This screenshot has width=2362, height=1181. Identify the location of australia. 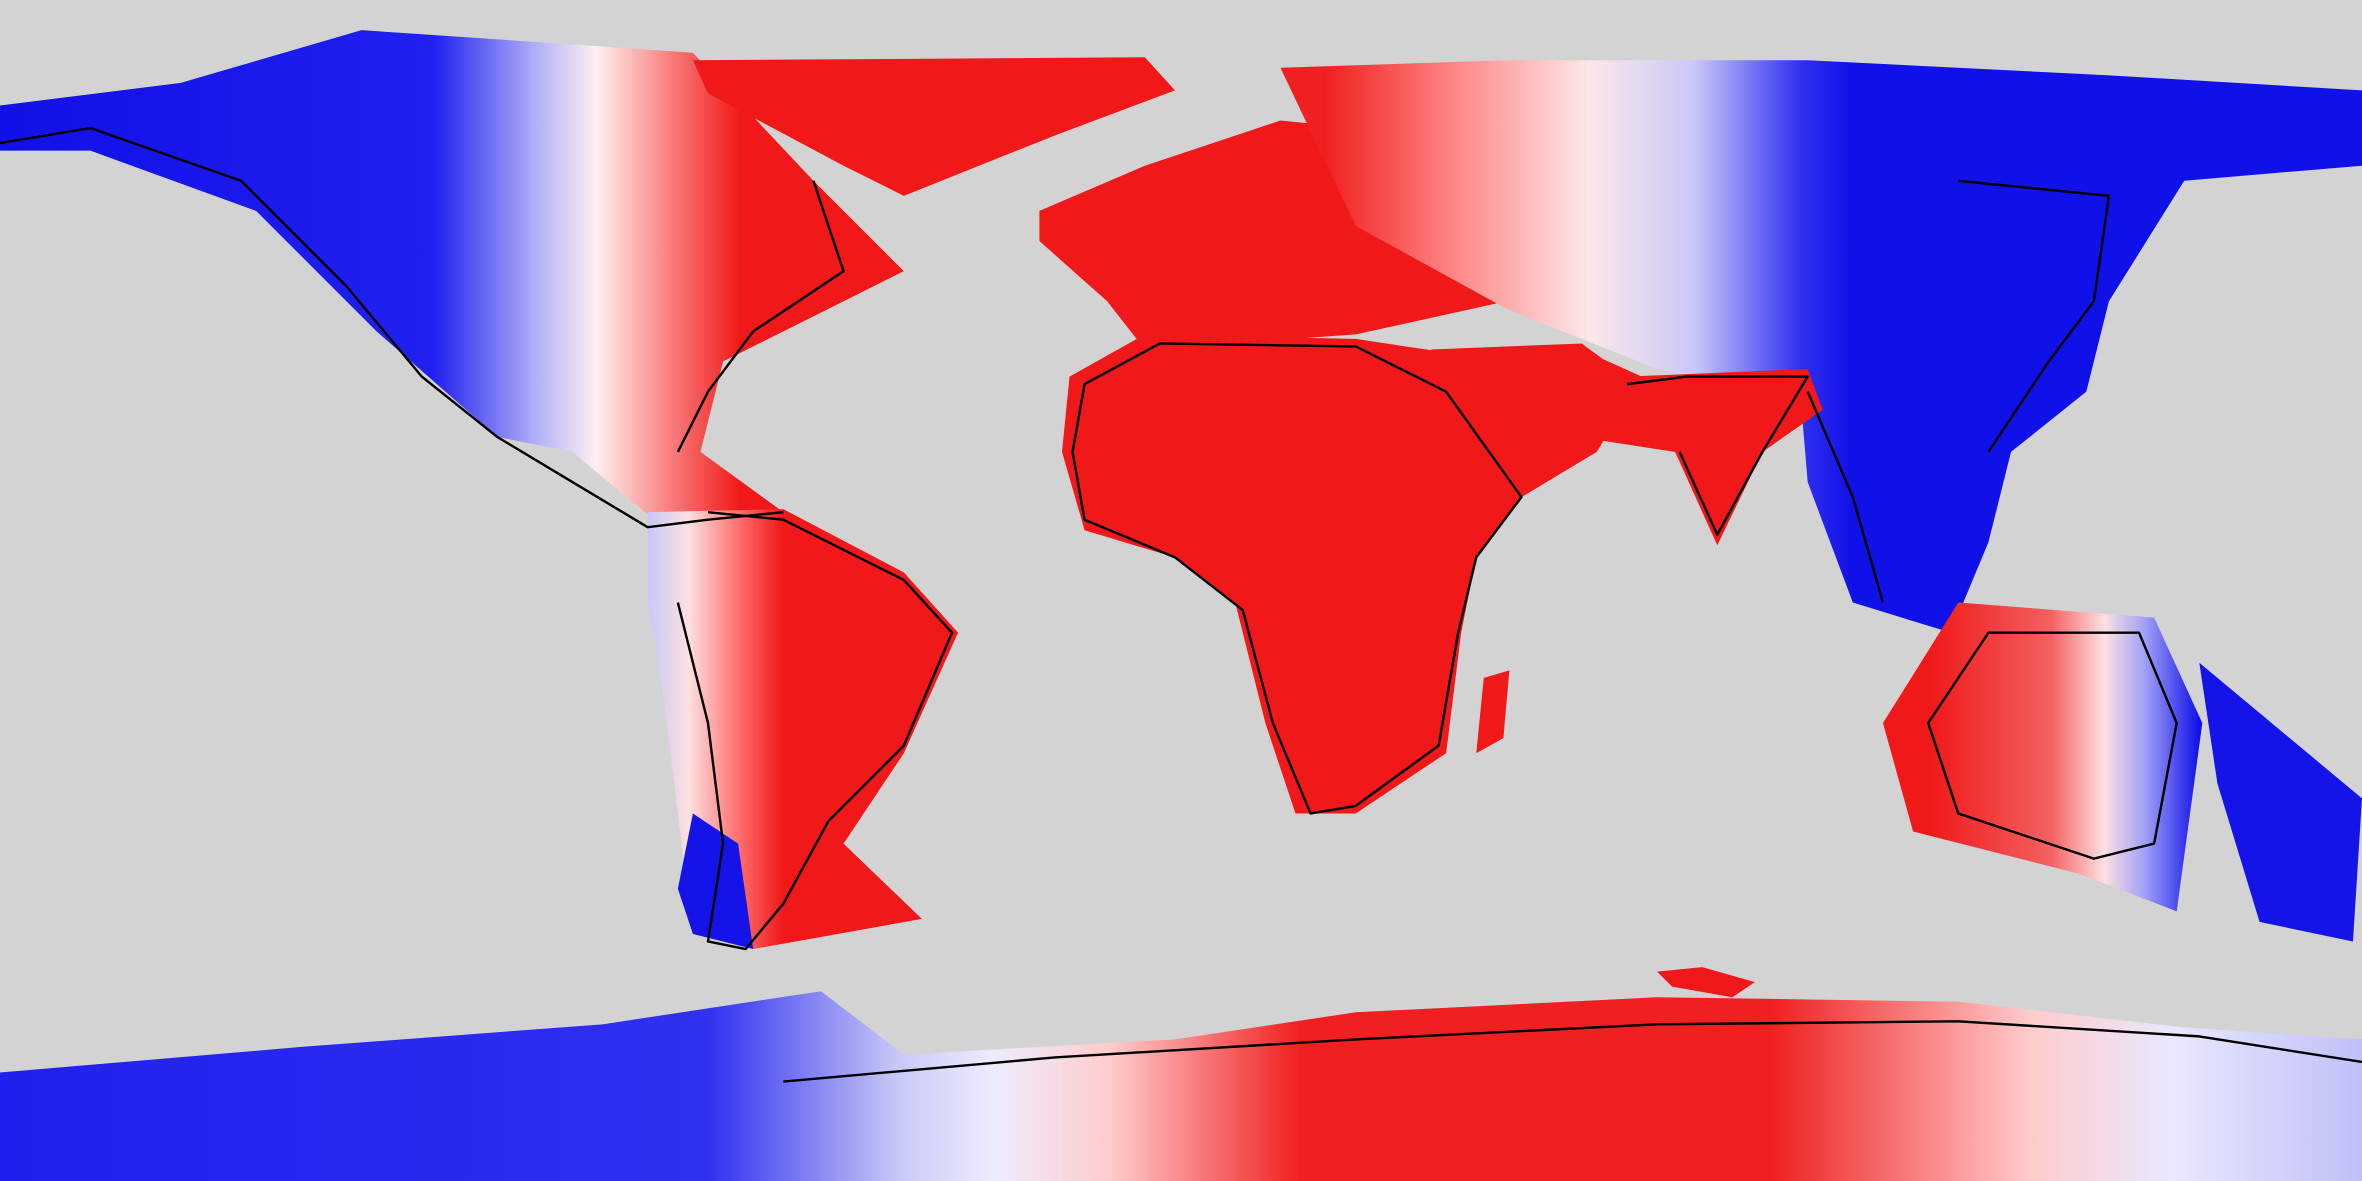
(2042, 757).